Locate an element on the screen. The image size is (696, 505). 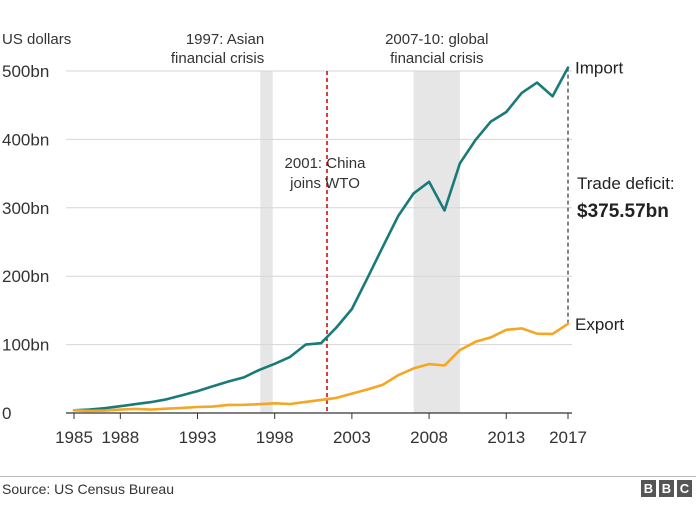
export-point-2013 is located at coordinates (506, 329).